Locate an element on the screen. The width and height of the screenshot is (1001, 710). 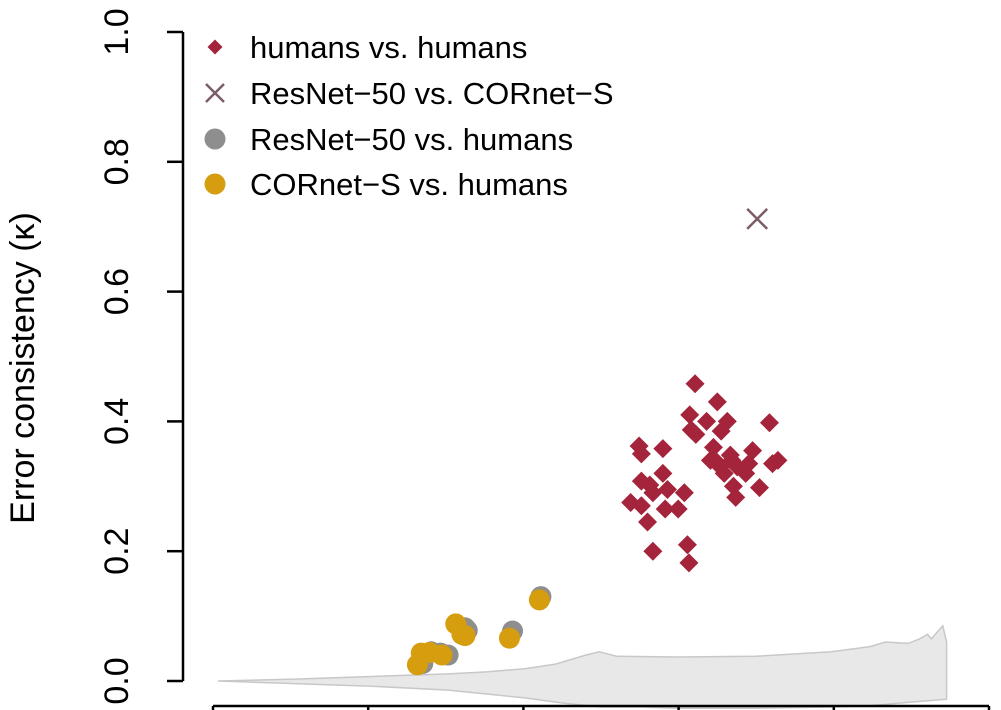
legend-item: CORnet−S vs. humans is located at coordinates (386, 184).